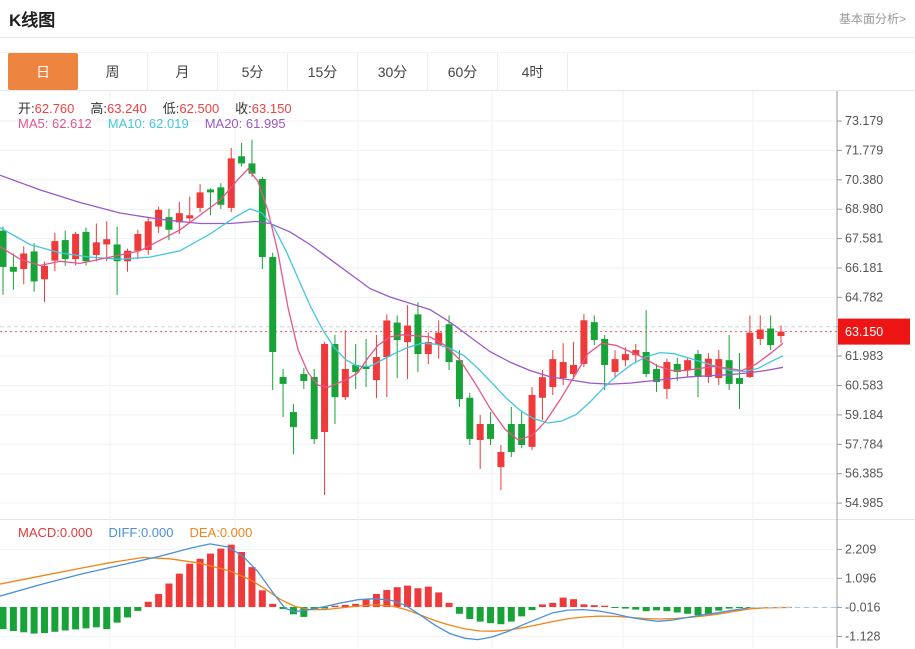  I want to click on tab-period-6: 60分, so click(463, 71).